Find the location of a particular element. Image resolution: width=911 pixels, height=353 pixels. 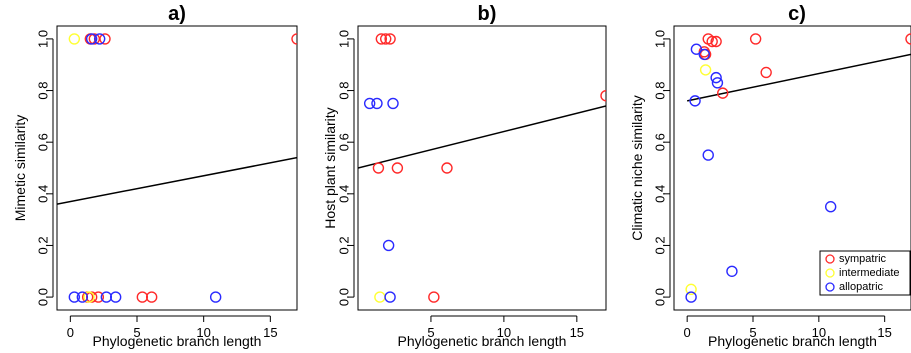

legend-label: intermediate is located at coordinates (869, 273).